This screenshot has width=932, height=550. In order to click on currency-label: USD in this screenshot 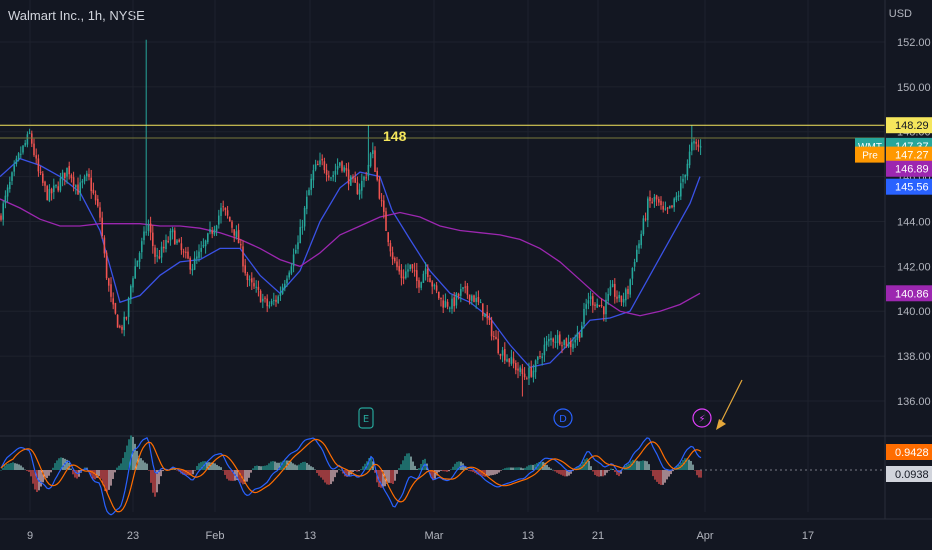, I will do `click(900, 14)`.